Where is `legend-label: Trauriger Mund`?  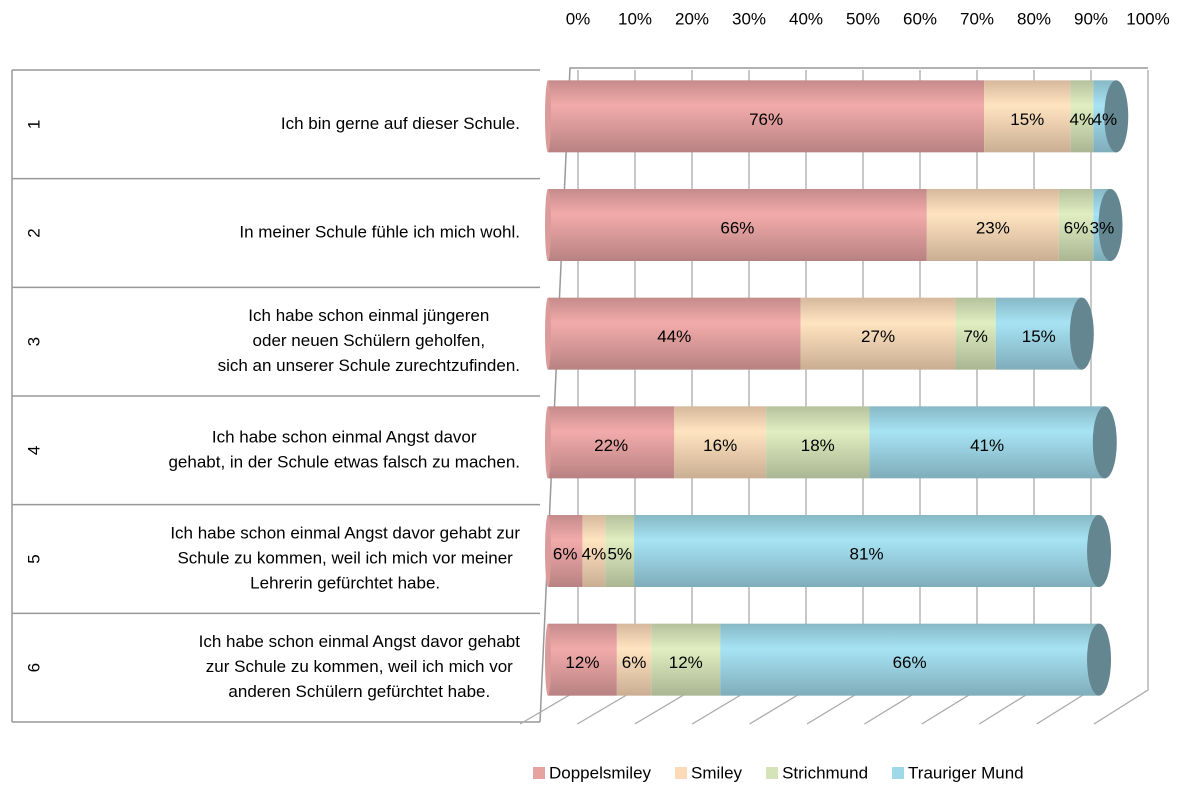 legend-label: Trauriger Mund is located at coordinates (966, 772).